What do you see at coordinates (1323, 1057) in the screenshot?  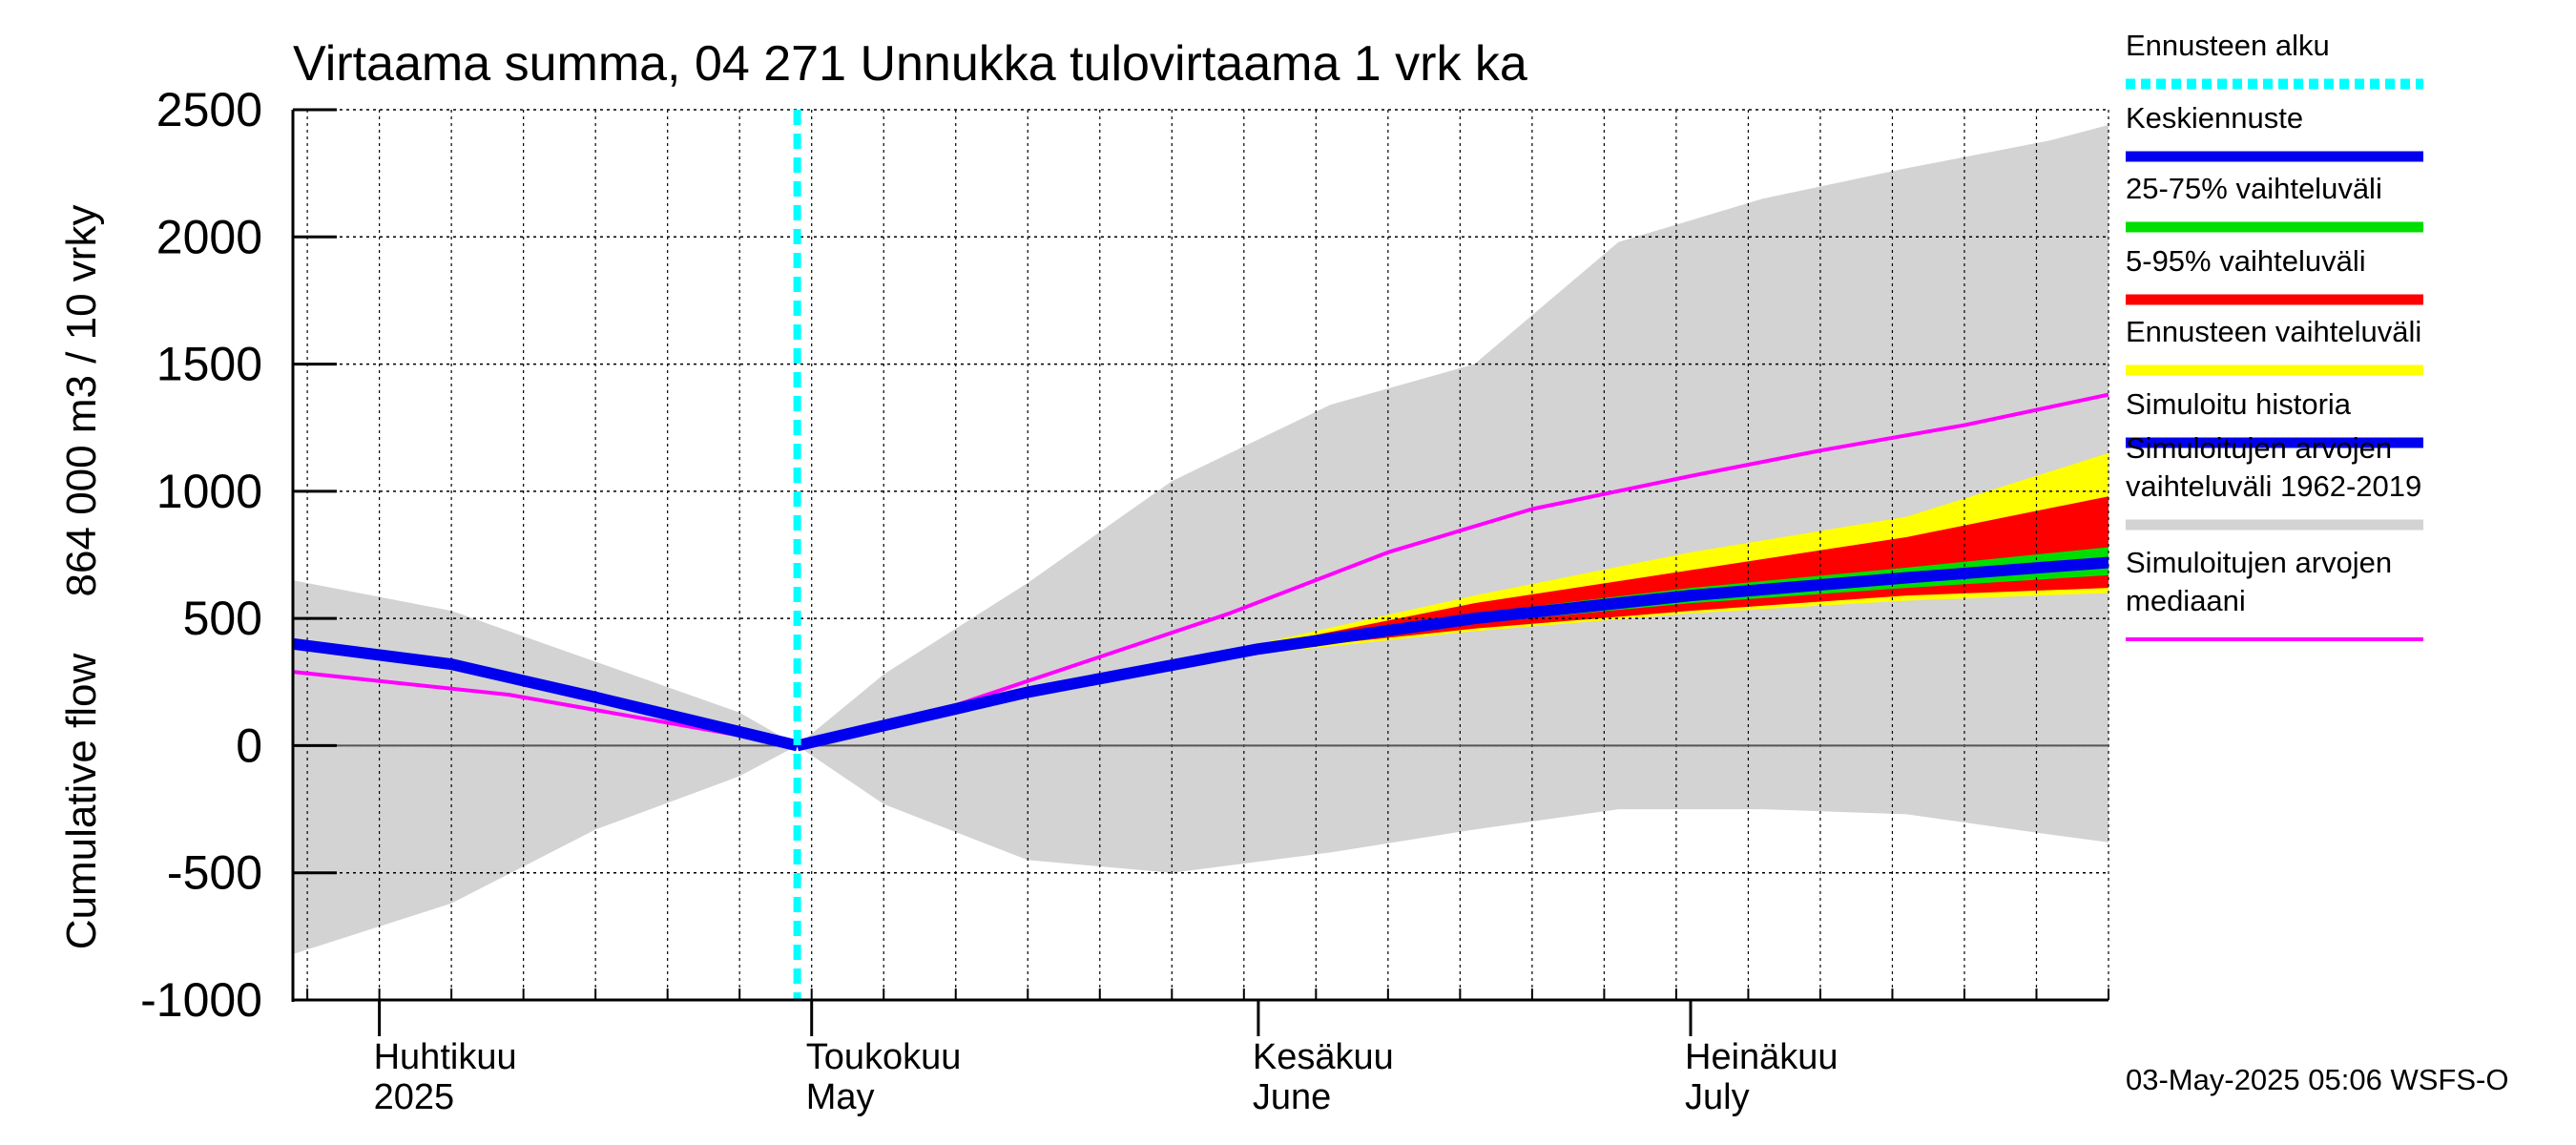 I see `month-label: Kesäkuu` at bounding box center [1323, 1057].